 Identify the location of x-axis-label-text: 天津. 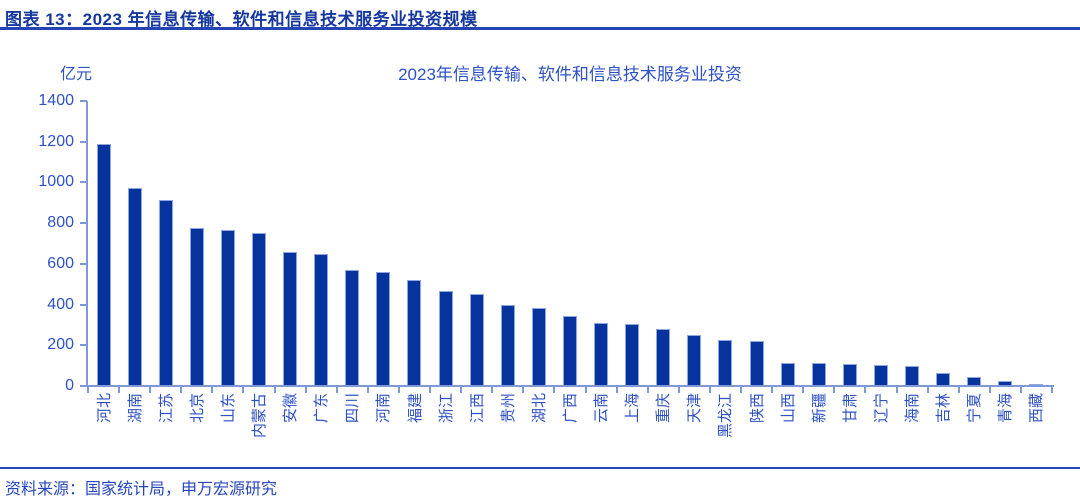
(695, 408).